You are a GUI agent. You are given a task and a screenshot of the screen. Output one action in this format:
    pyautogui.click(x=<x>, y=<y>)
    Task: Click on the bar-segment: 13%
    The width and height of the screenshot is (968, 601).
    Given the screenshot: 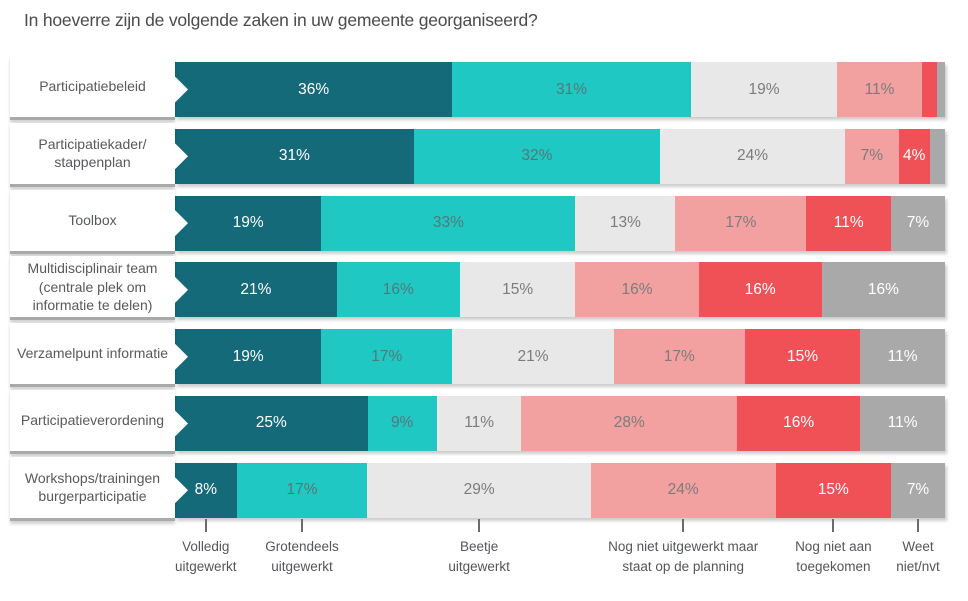 What is the action you would take?
    pyautogui.click(x=625, y=223)
    